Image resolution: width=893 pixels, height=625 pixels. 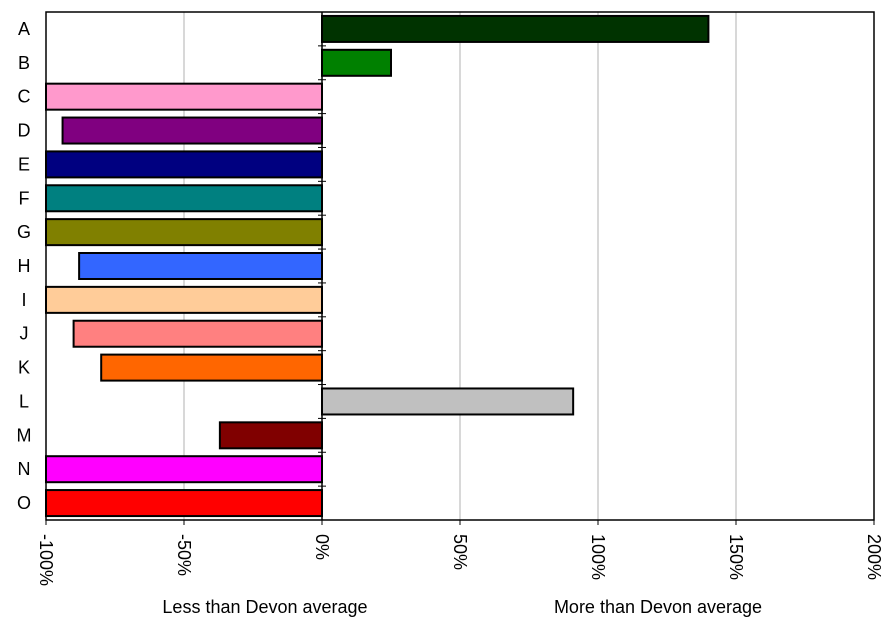 I want to click on category-label-E: E, so click(x=24, y=164).